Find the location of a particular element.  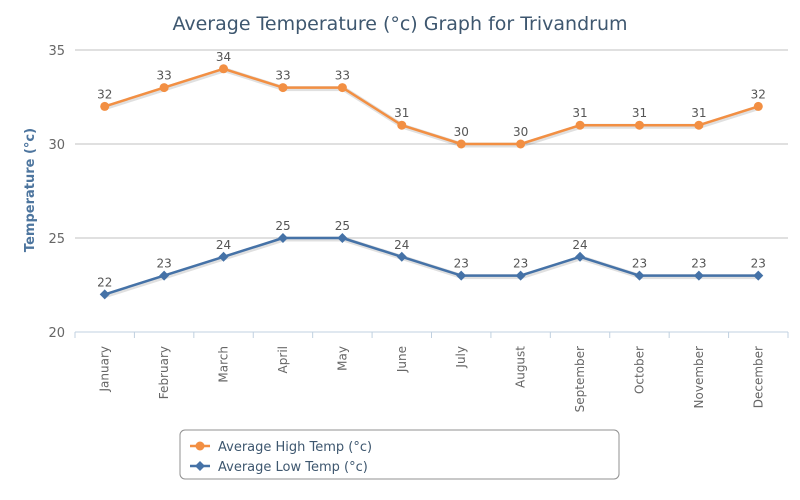

y-tick-label: 30 is located at coordinates (56, 145).